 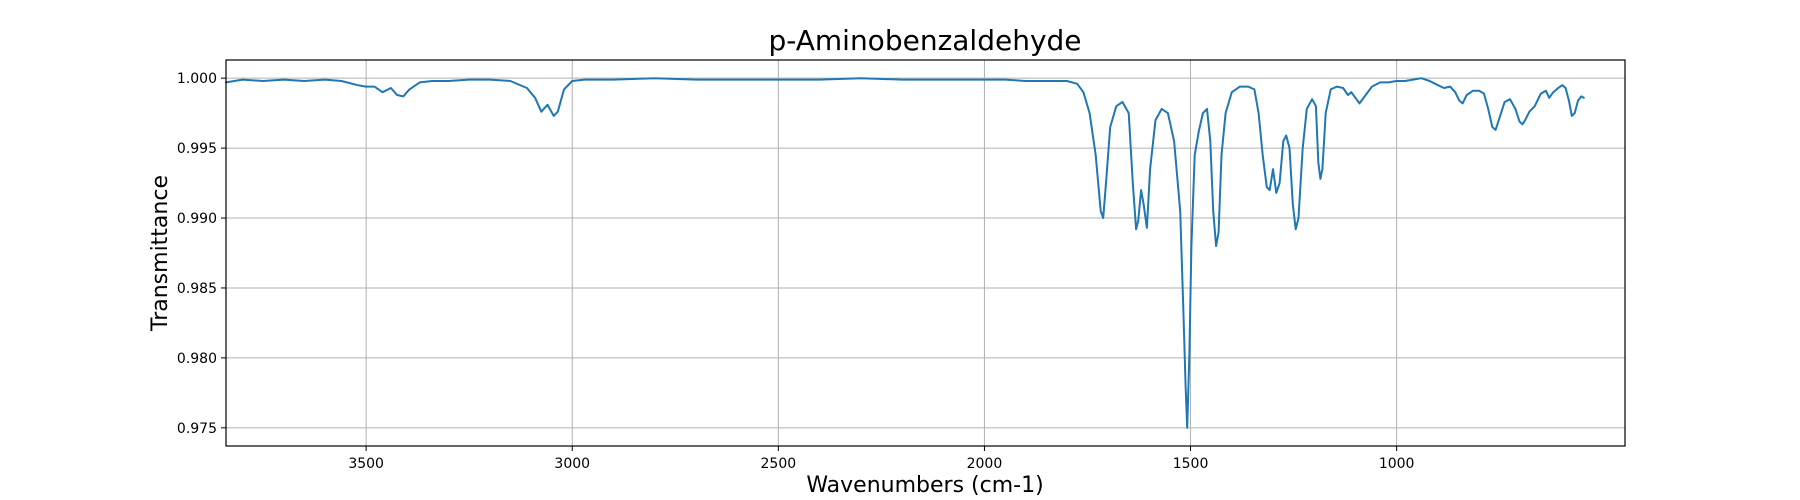 What do you see at coordinates (1397, 464) in the screenshot?
I see `x-tick-label: 1000` at bounding box center [1397, 464].